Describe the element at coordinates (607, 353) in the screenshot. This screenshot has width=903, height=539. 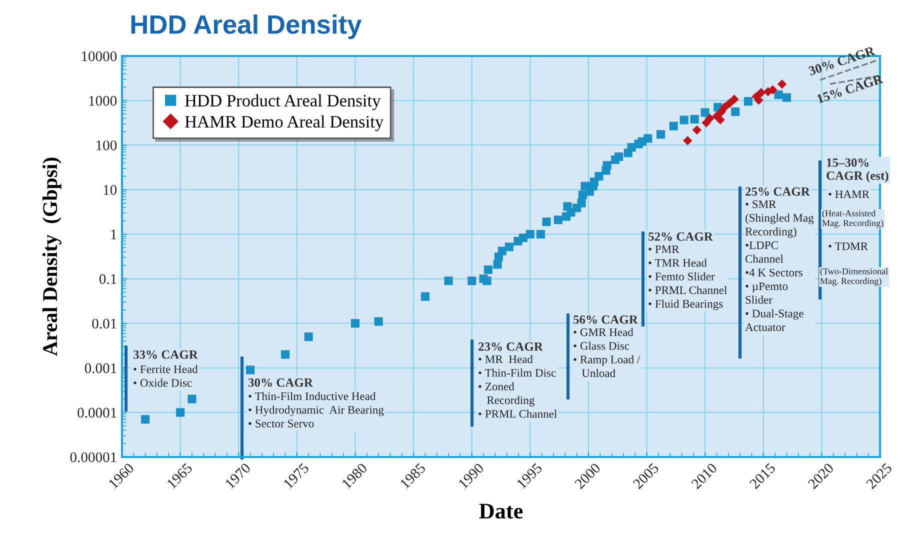
I see `annotation: • GMR Head • Glass Disc • Ramp Load / Unload` at that location.